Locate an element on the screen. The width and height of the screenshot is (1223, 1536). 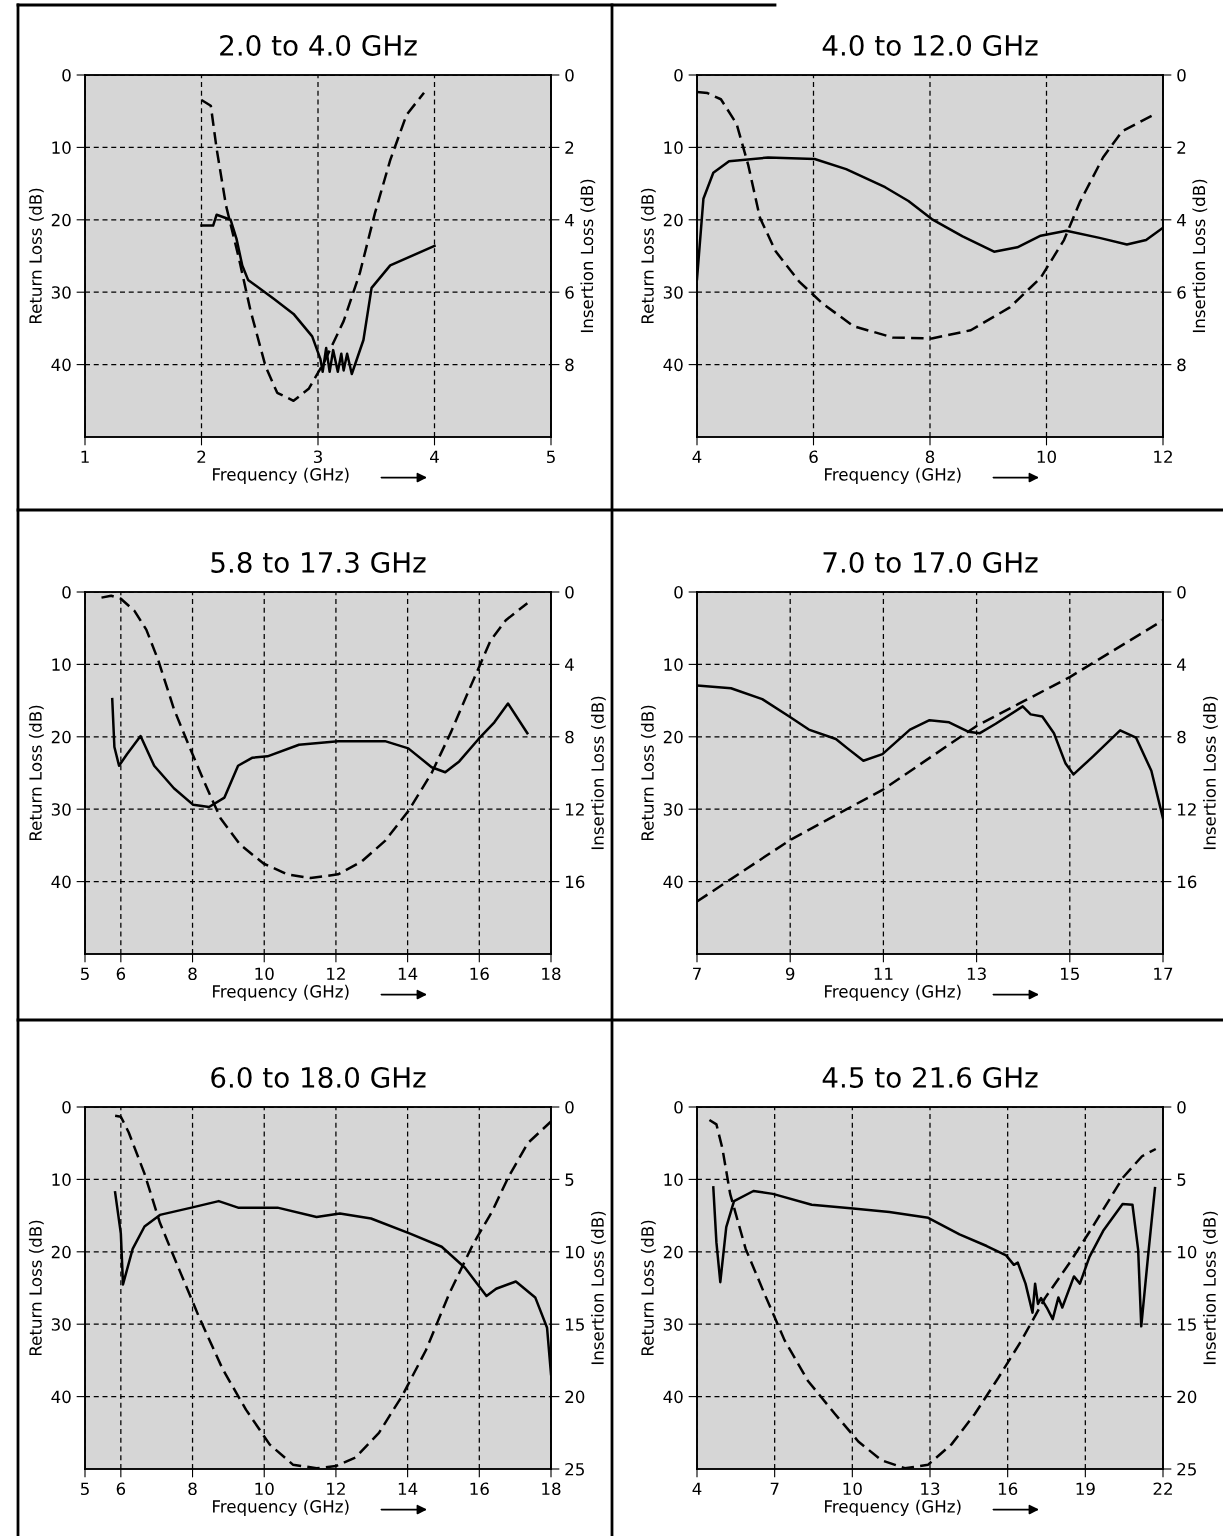
x-tick-label: 19 is located at coordinates (1085, 1489).